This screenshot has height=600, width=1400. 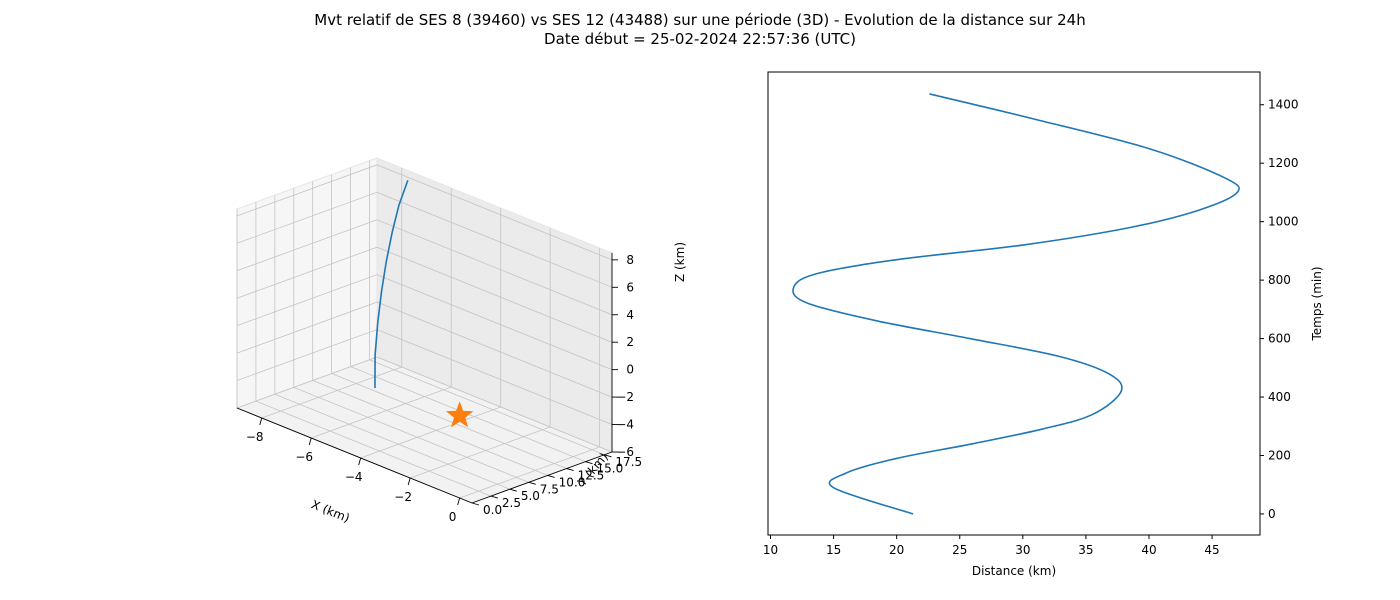 I want to click on z-tick-label: 6, so click(x=630, y=287).